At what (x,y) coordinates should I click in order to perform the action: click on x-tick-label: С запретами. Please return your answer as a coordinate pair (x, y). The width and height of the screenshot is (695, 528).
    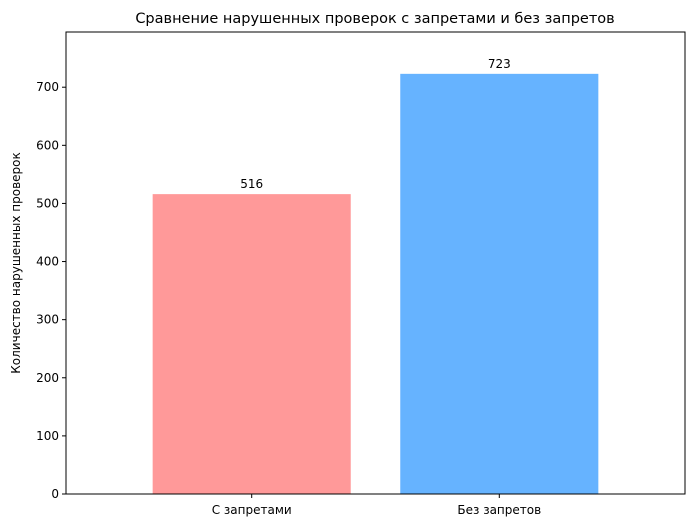
    Looking at the image, I should click on (252, 510).